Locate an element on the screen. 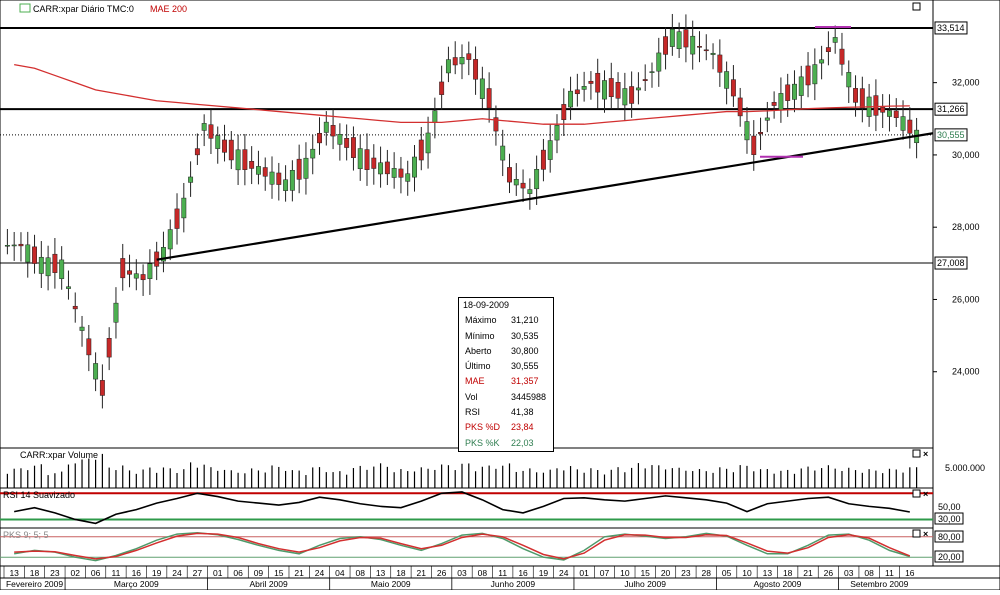 The height and width of the screenshot is (595, 1000). tooltip-row: Último 30,555 is located at coordinates (506, 366).